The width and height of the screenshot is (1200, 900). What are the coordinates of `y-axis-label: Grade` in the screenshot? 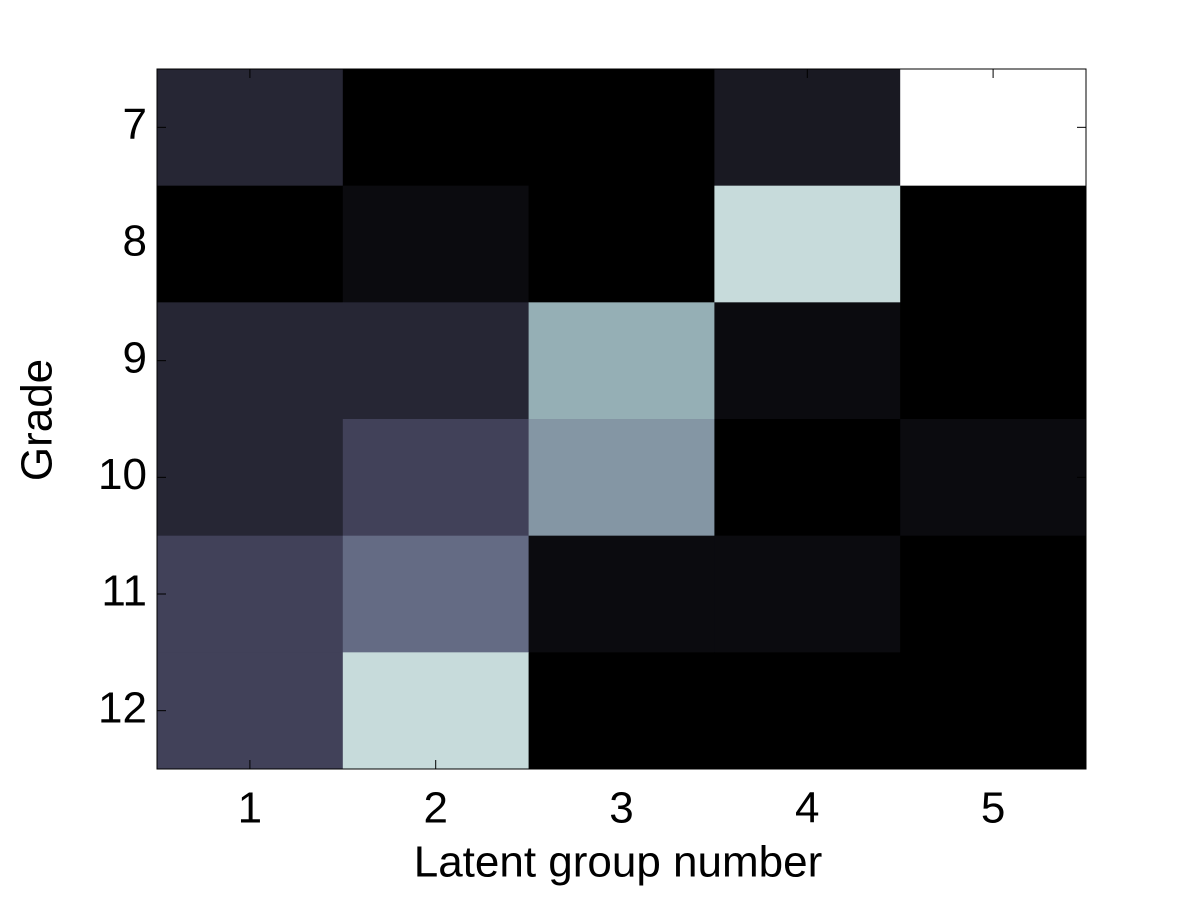 It's located at (37, 420).